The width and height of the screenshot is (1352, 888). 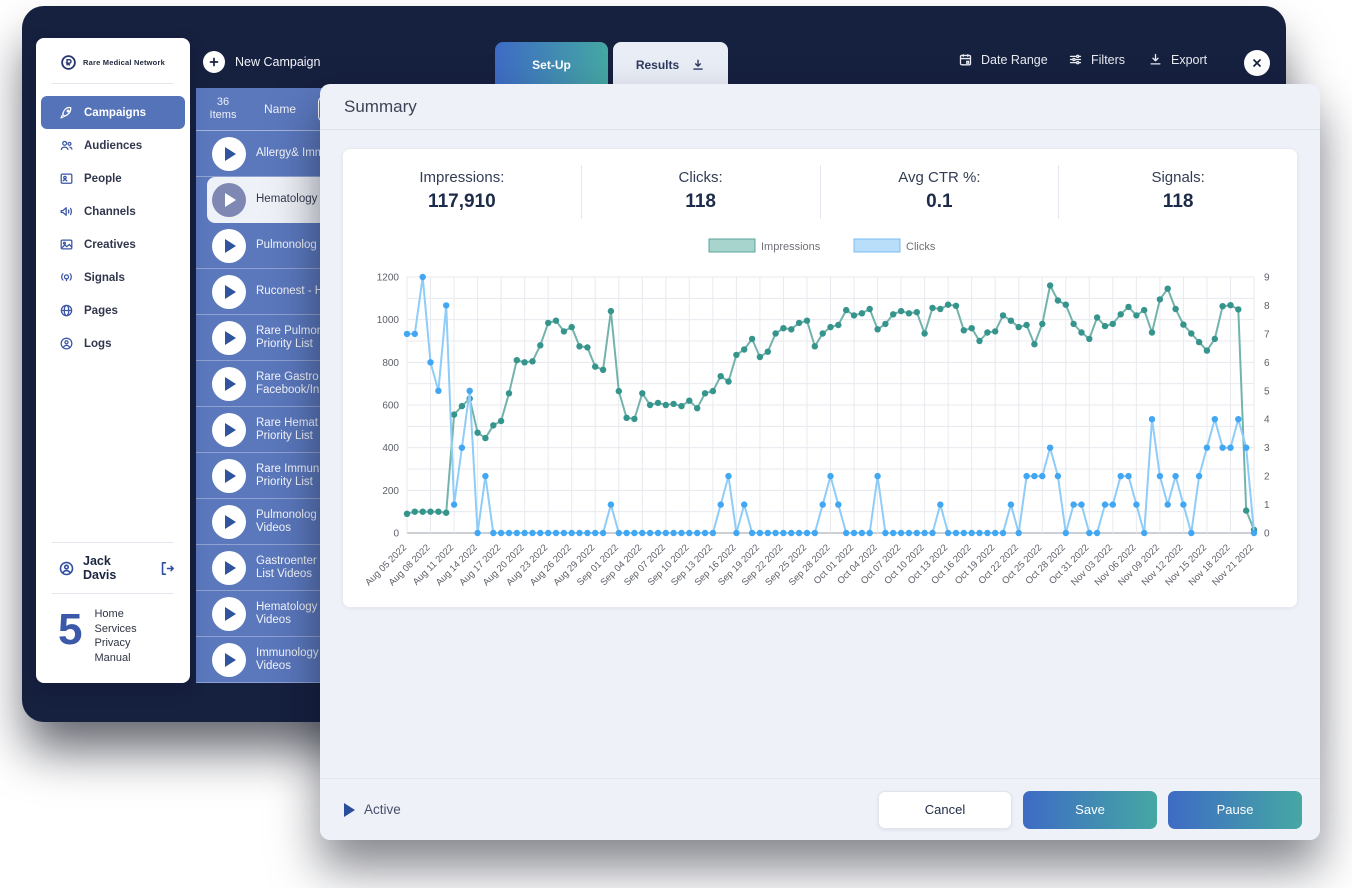 I want to click on new-campaign-label: New Campaign, so click(x=278, y=62).